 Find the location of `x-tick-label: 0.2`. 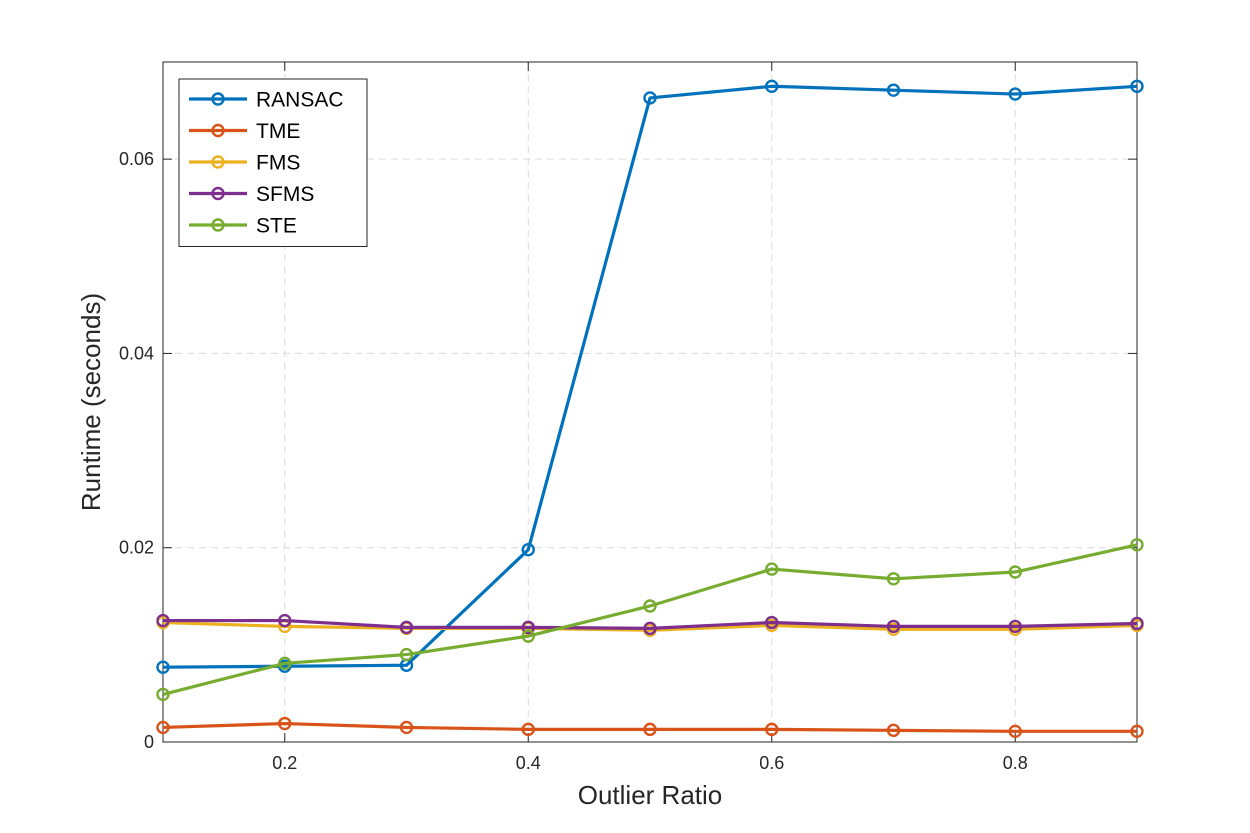

x-tick-label: 0.2 is located at coordinates (284, 763).